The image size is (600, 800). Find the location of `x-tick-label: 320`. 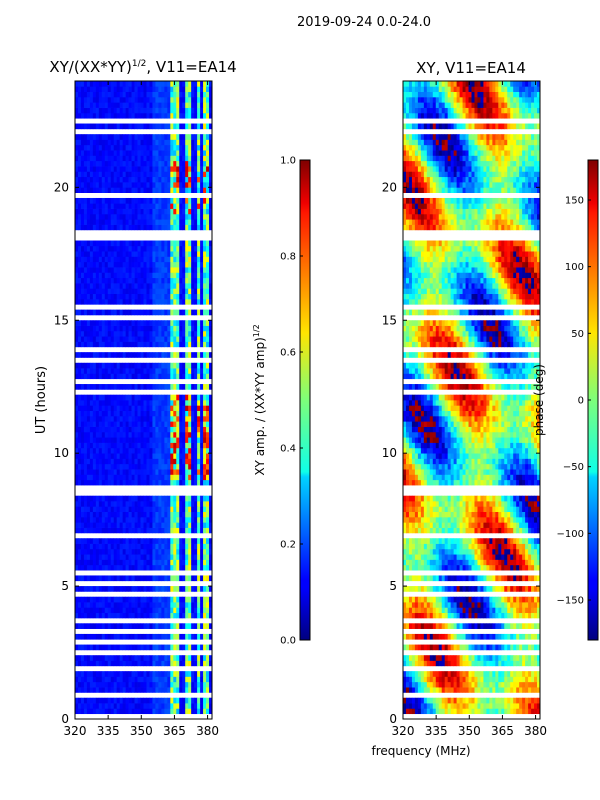

x-tick-label: 320 is located at coordinates (75, 731).